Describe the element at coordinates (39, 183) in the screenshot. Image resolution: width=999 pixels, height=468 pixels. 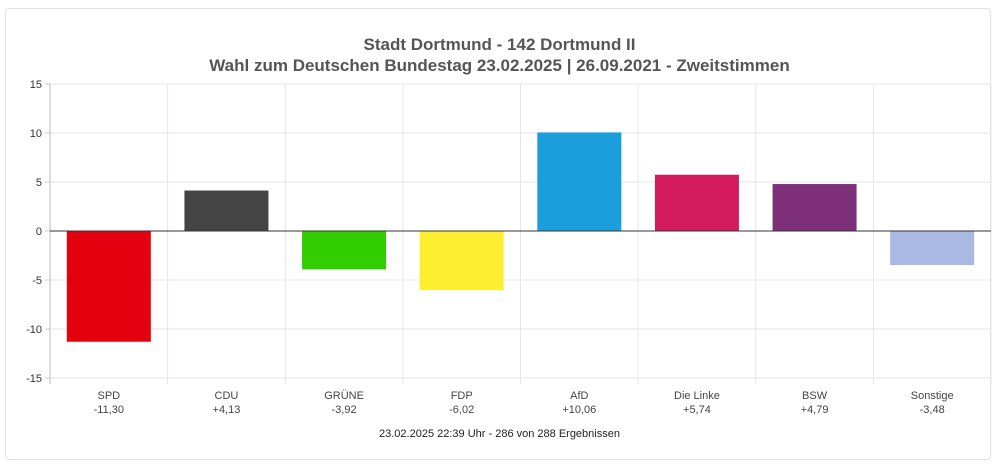
I see `y-tick-label: 5` at that location.